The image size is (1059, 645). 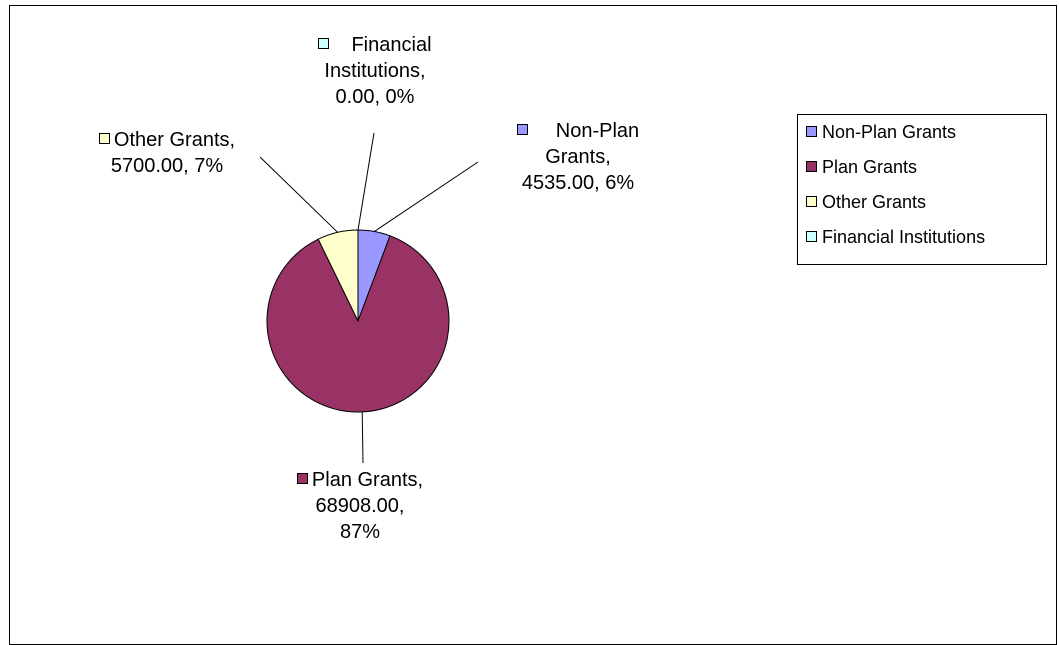 What do you see at coordinates (391, 45) in the screenshot?
I see `data-label-text: Financial` at bounding box center [391, 45].